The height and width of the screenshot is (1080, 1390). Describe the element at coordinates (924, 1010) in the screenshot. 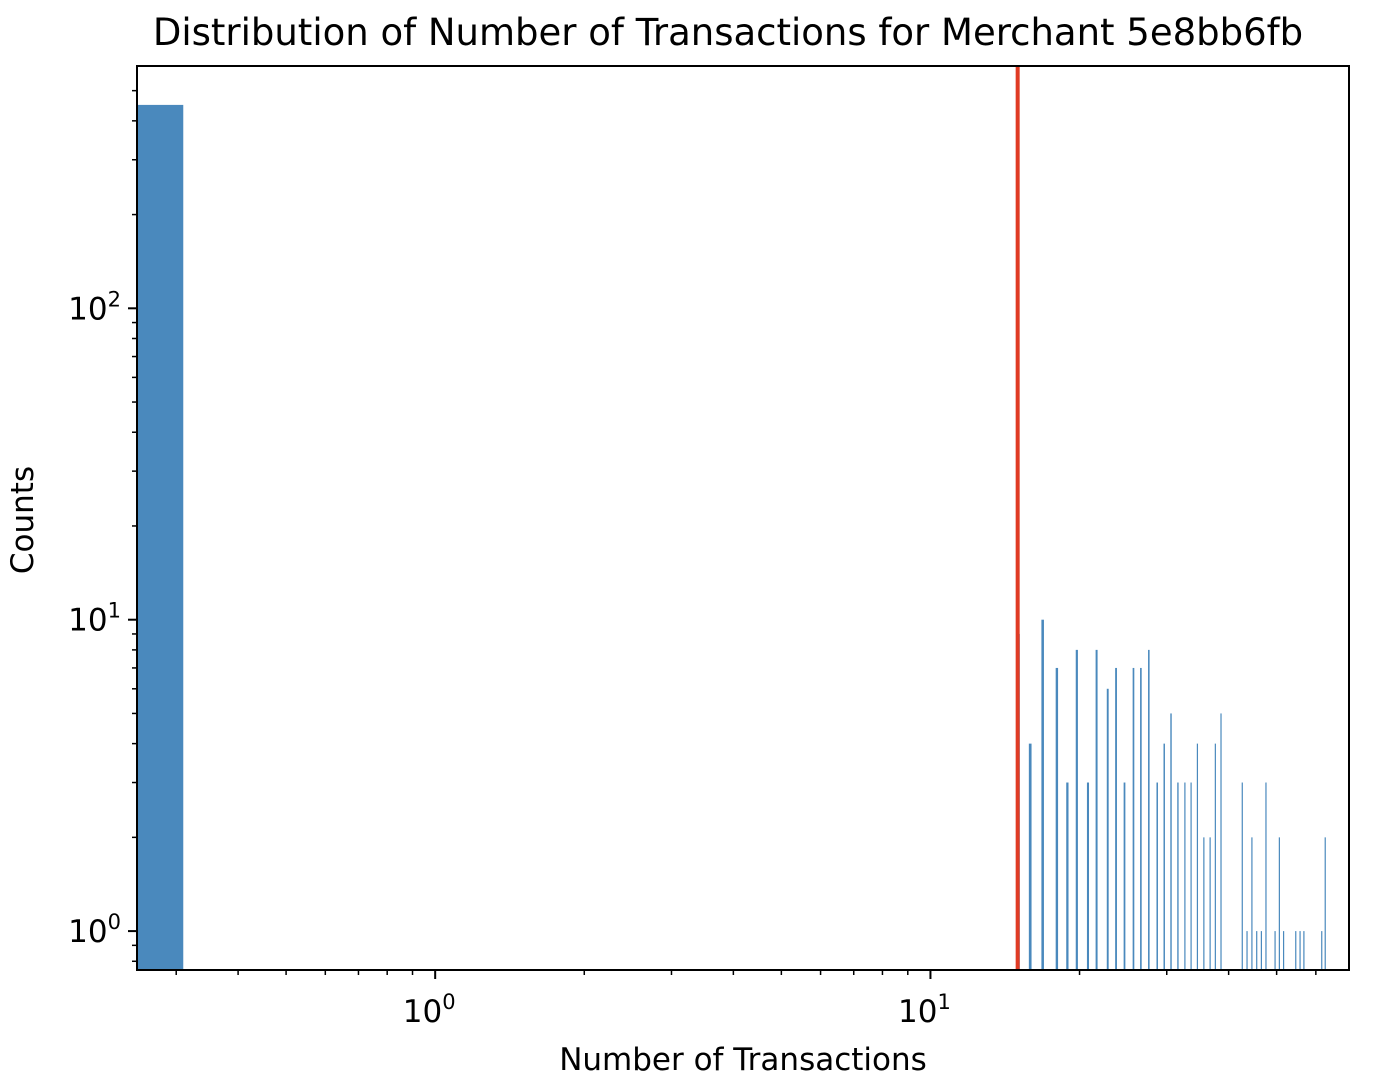

I see `x-tick-label: 101` at that location.